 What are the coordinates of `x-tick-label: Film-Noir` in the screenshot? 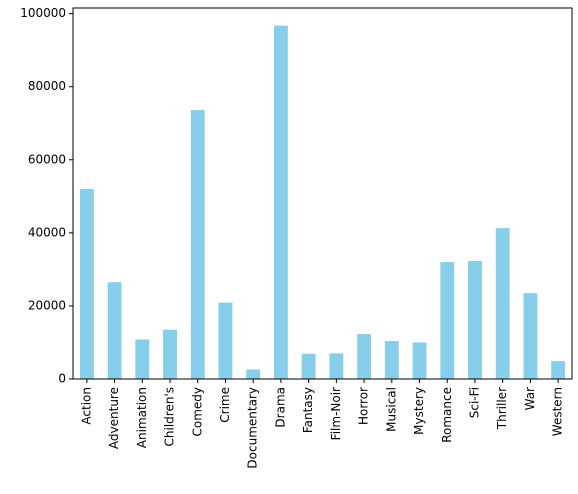 It's located at (336, 413).